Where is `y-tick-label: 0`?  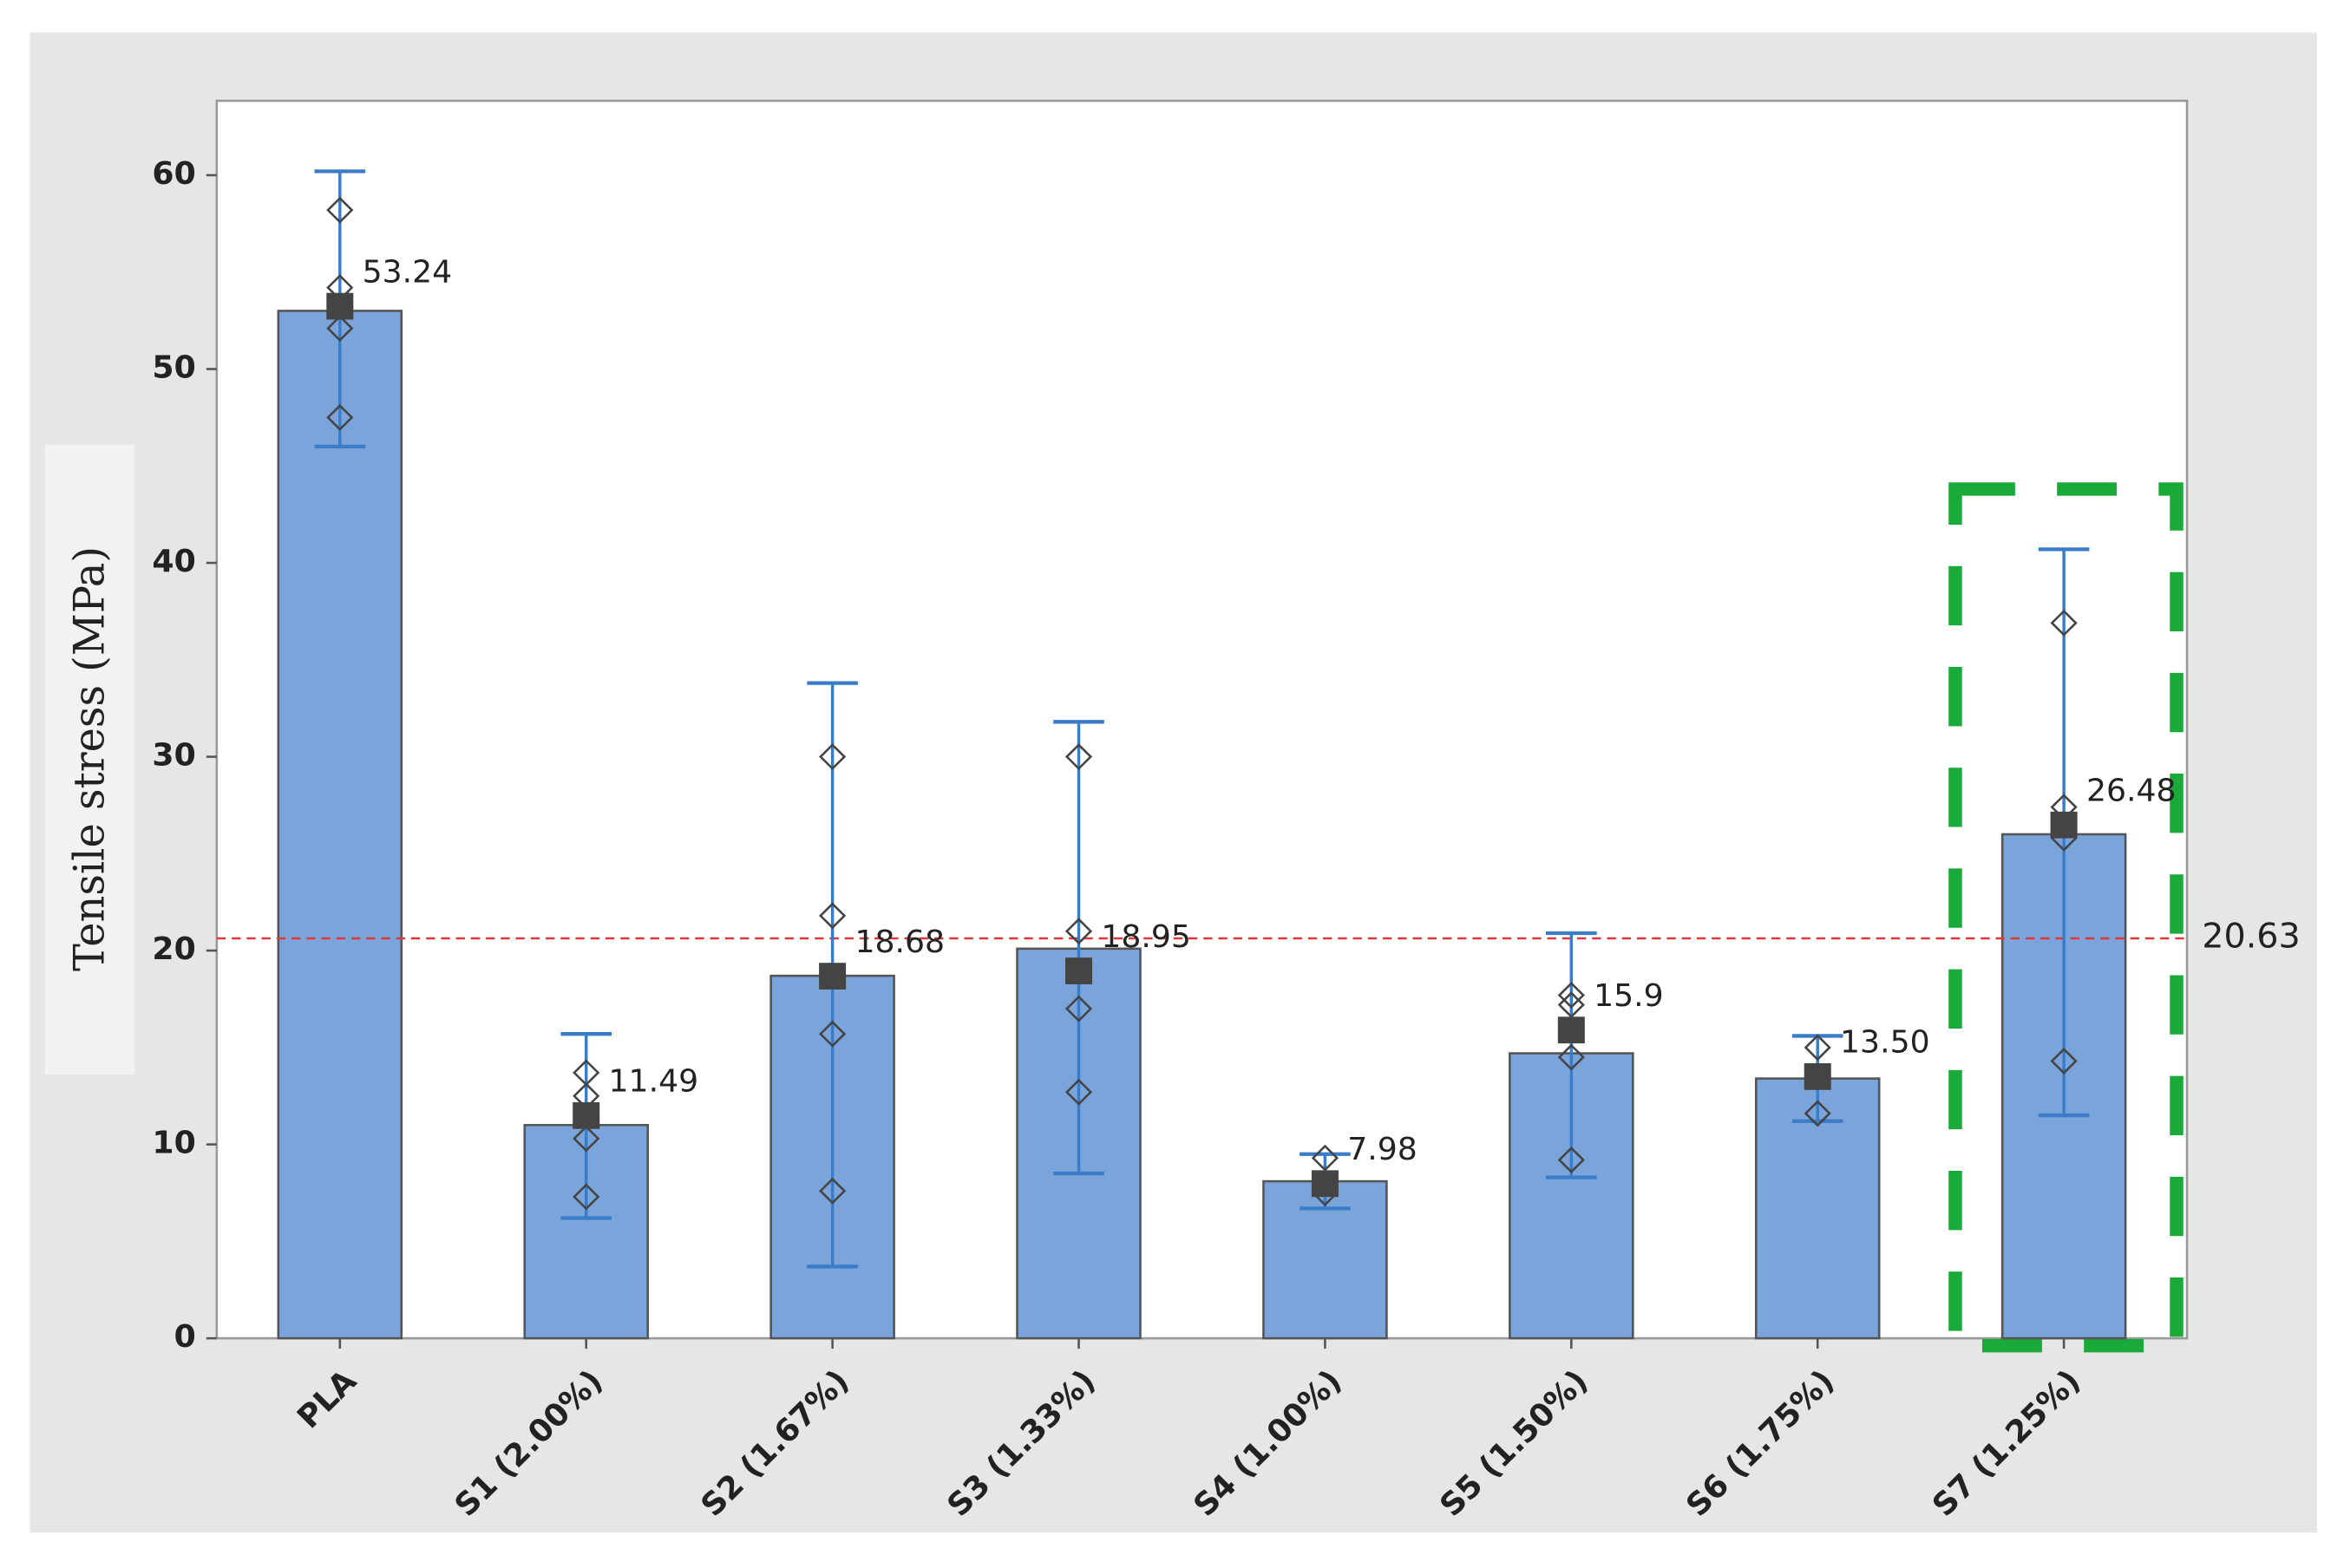
y-tick-label: 0 is located at coordinates (185, 1337).